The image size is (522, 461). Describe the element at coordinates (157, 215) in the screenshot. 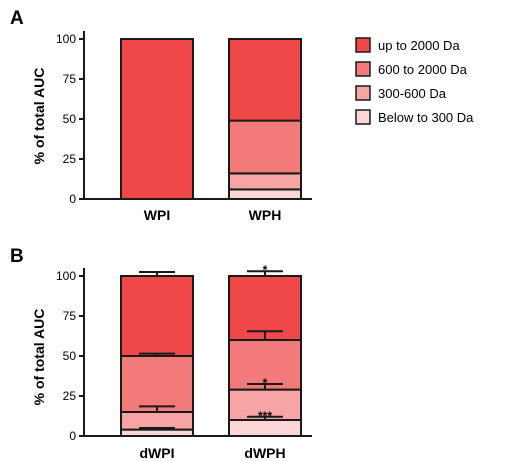

I see `category-label: WPI` at that location.